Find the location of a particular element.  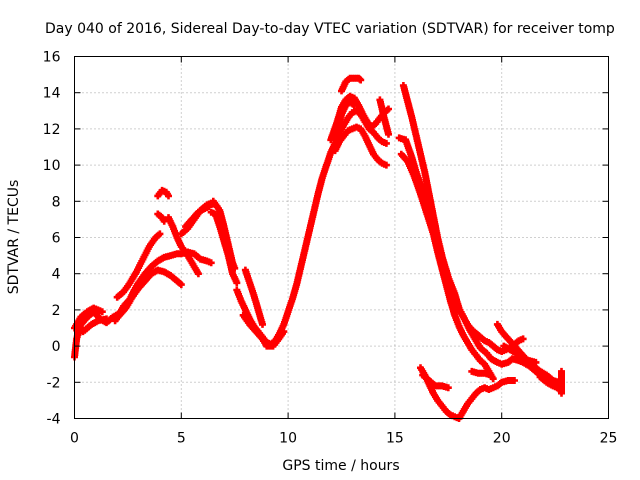

x-tick-label: 5 is located at coordinates (181, 439).